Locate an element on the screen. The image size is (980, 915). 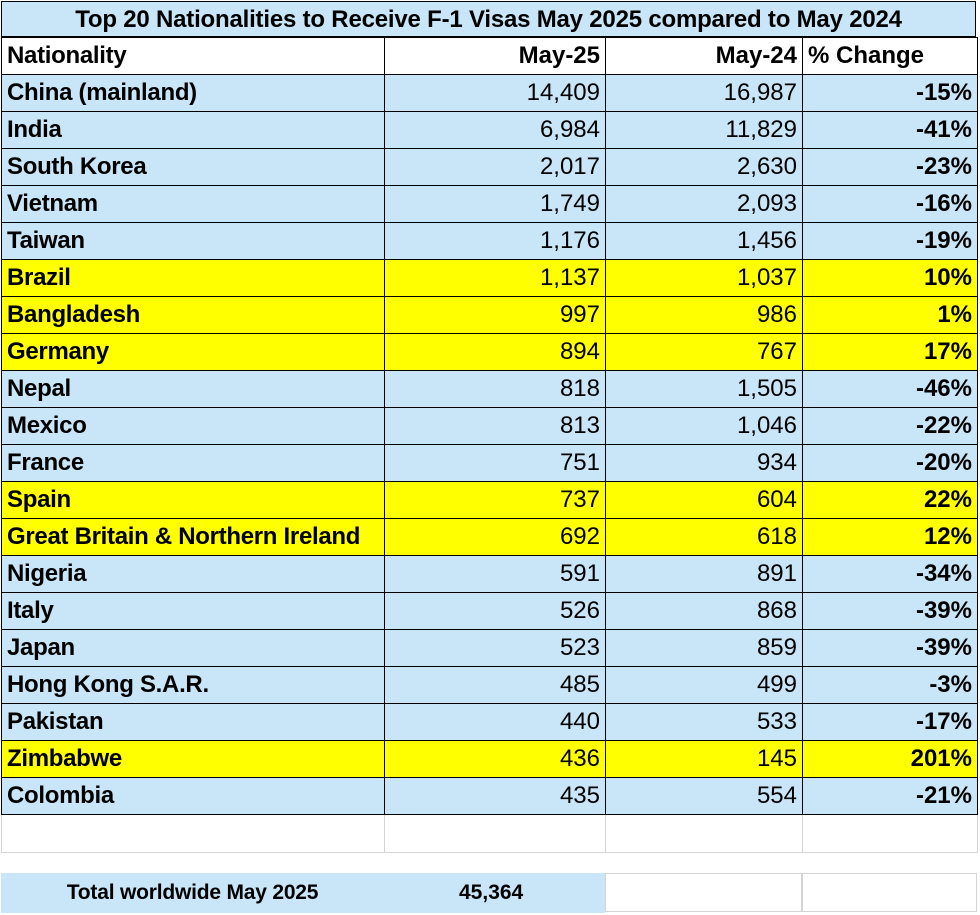
cell-nationality: Bangladesh is located at coordinates (193, 315).